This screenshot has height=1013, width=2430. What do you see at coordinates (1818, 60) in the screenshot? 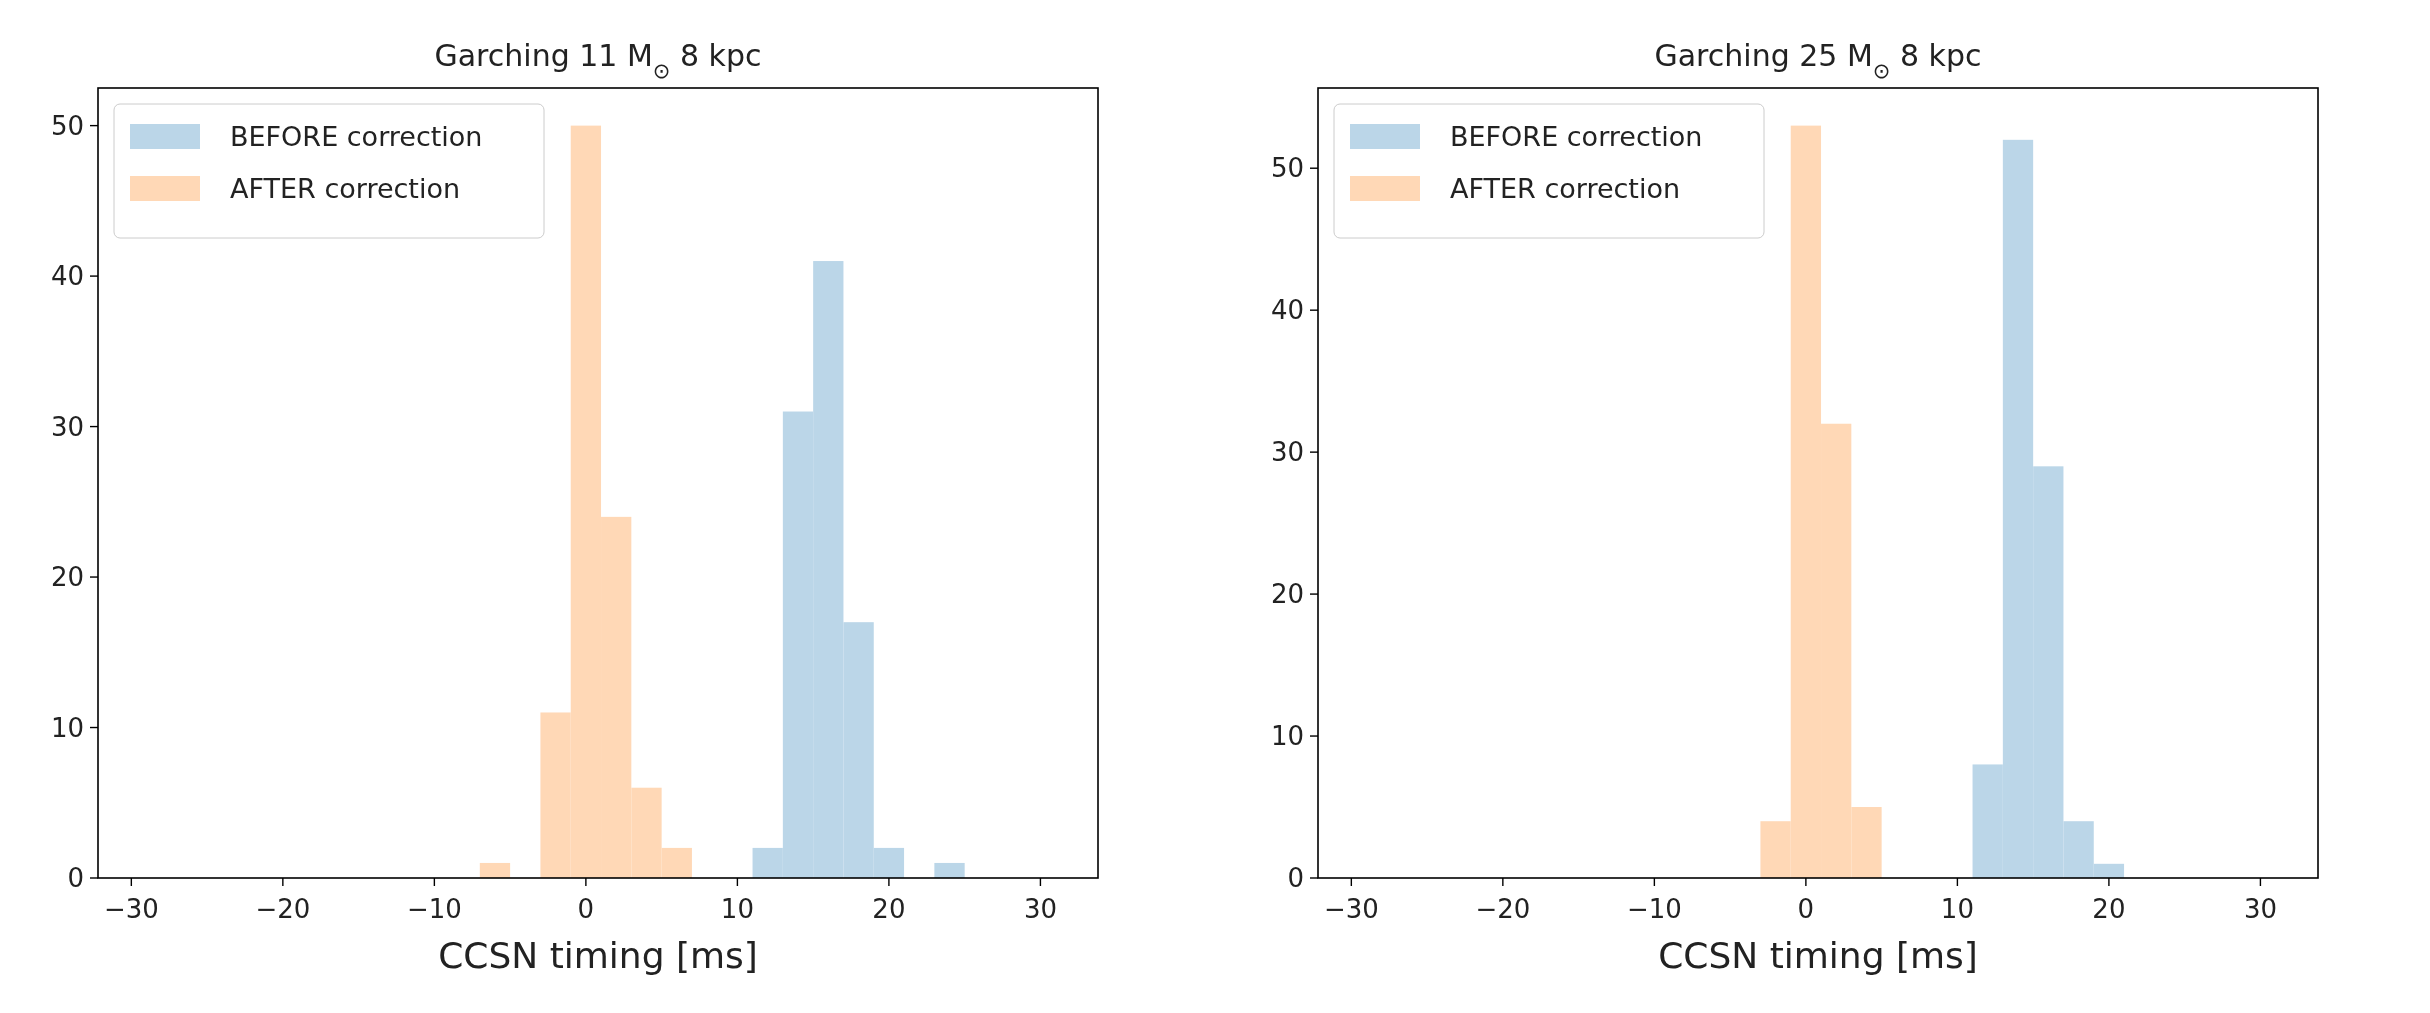
I see `chart-title: Garching 25 M$_{⊙}$ 8 kpc` at bounding box center [1818, 60].